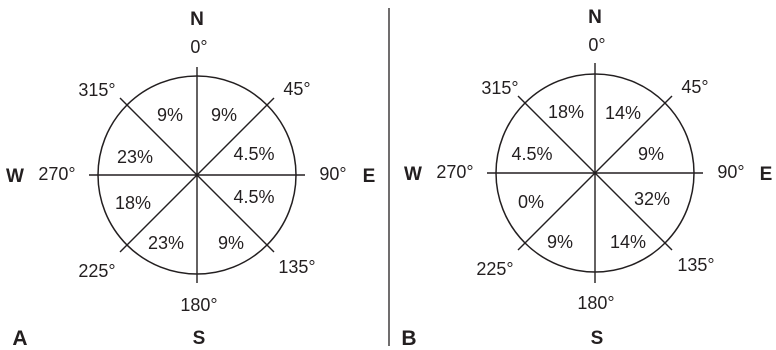  What do you see at coordinates (135, 157) in the screenshot?
I see `sector-value-270-315: 23%` at bounding box center [135, 157].